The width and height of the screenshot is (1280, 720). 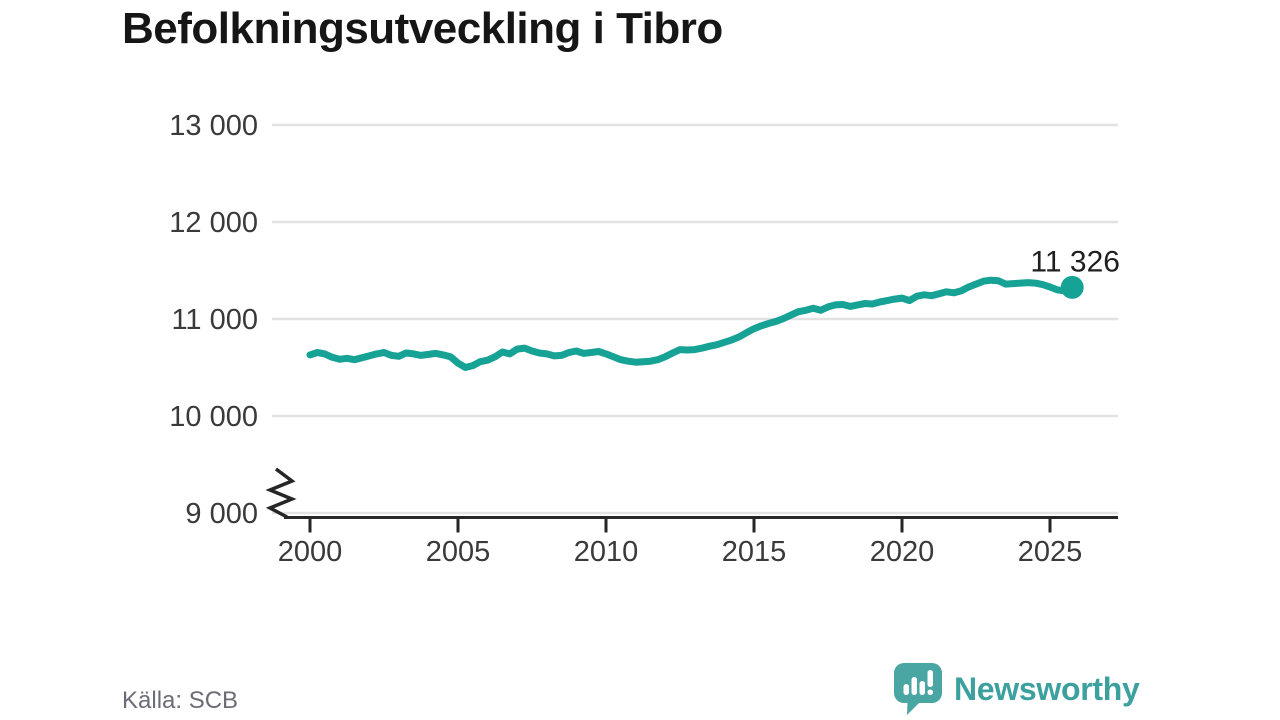 What do you see at coordinates (930, 678) in the screenshot?
I see `logo-exclamation-bar` at bounding box center [930, 678].